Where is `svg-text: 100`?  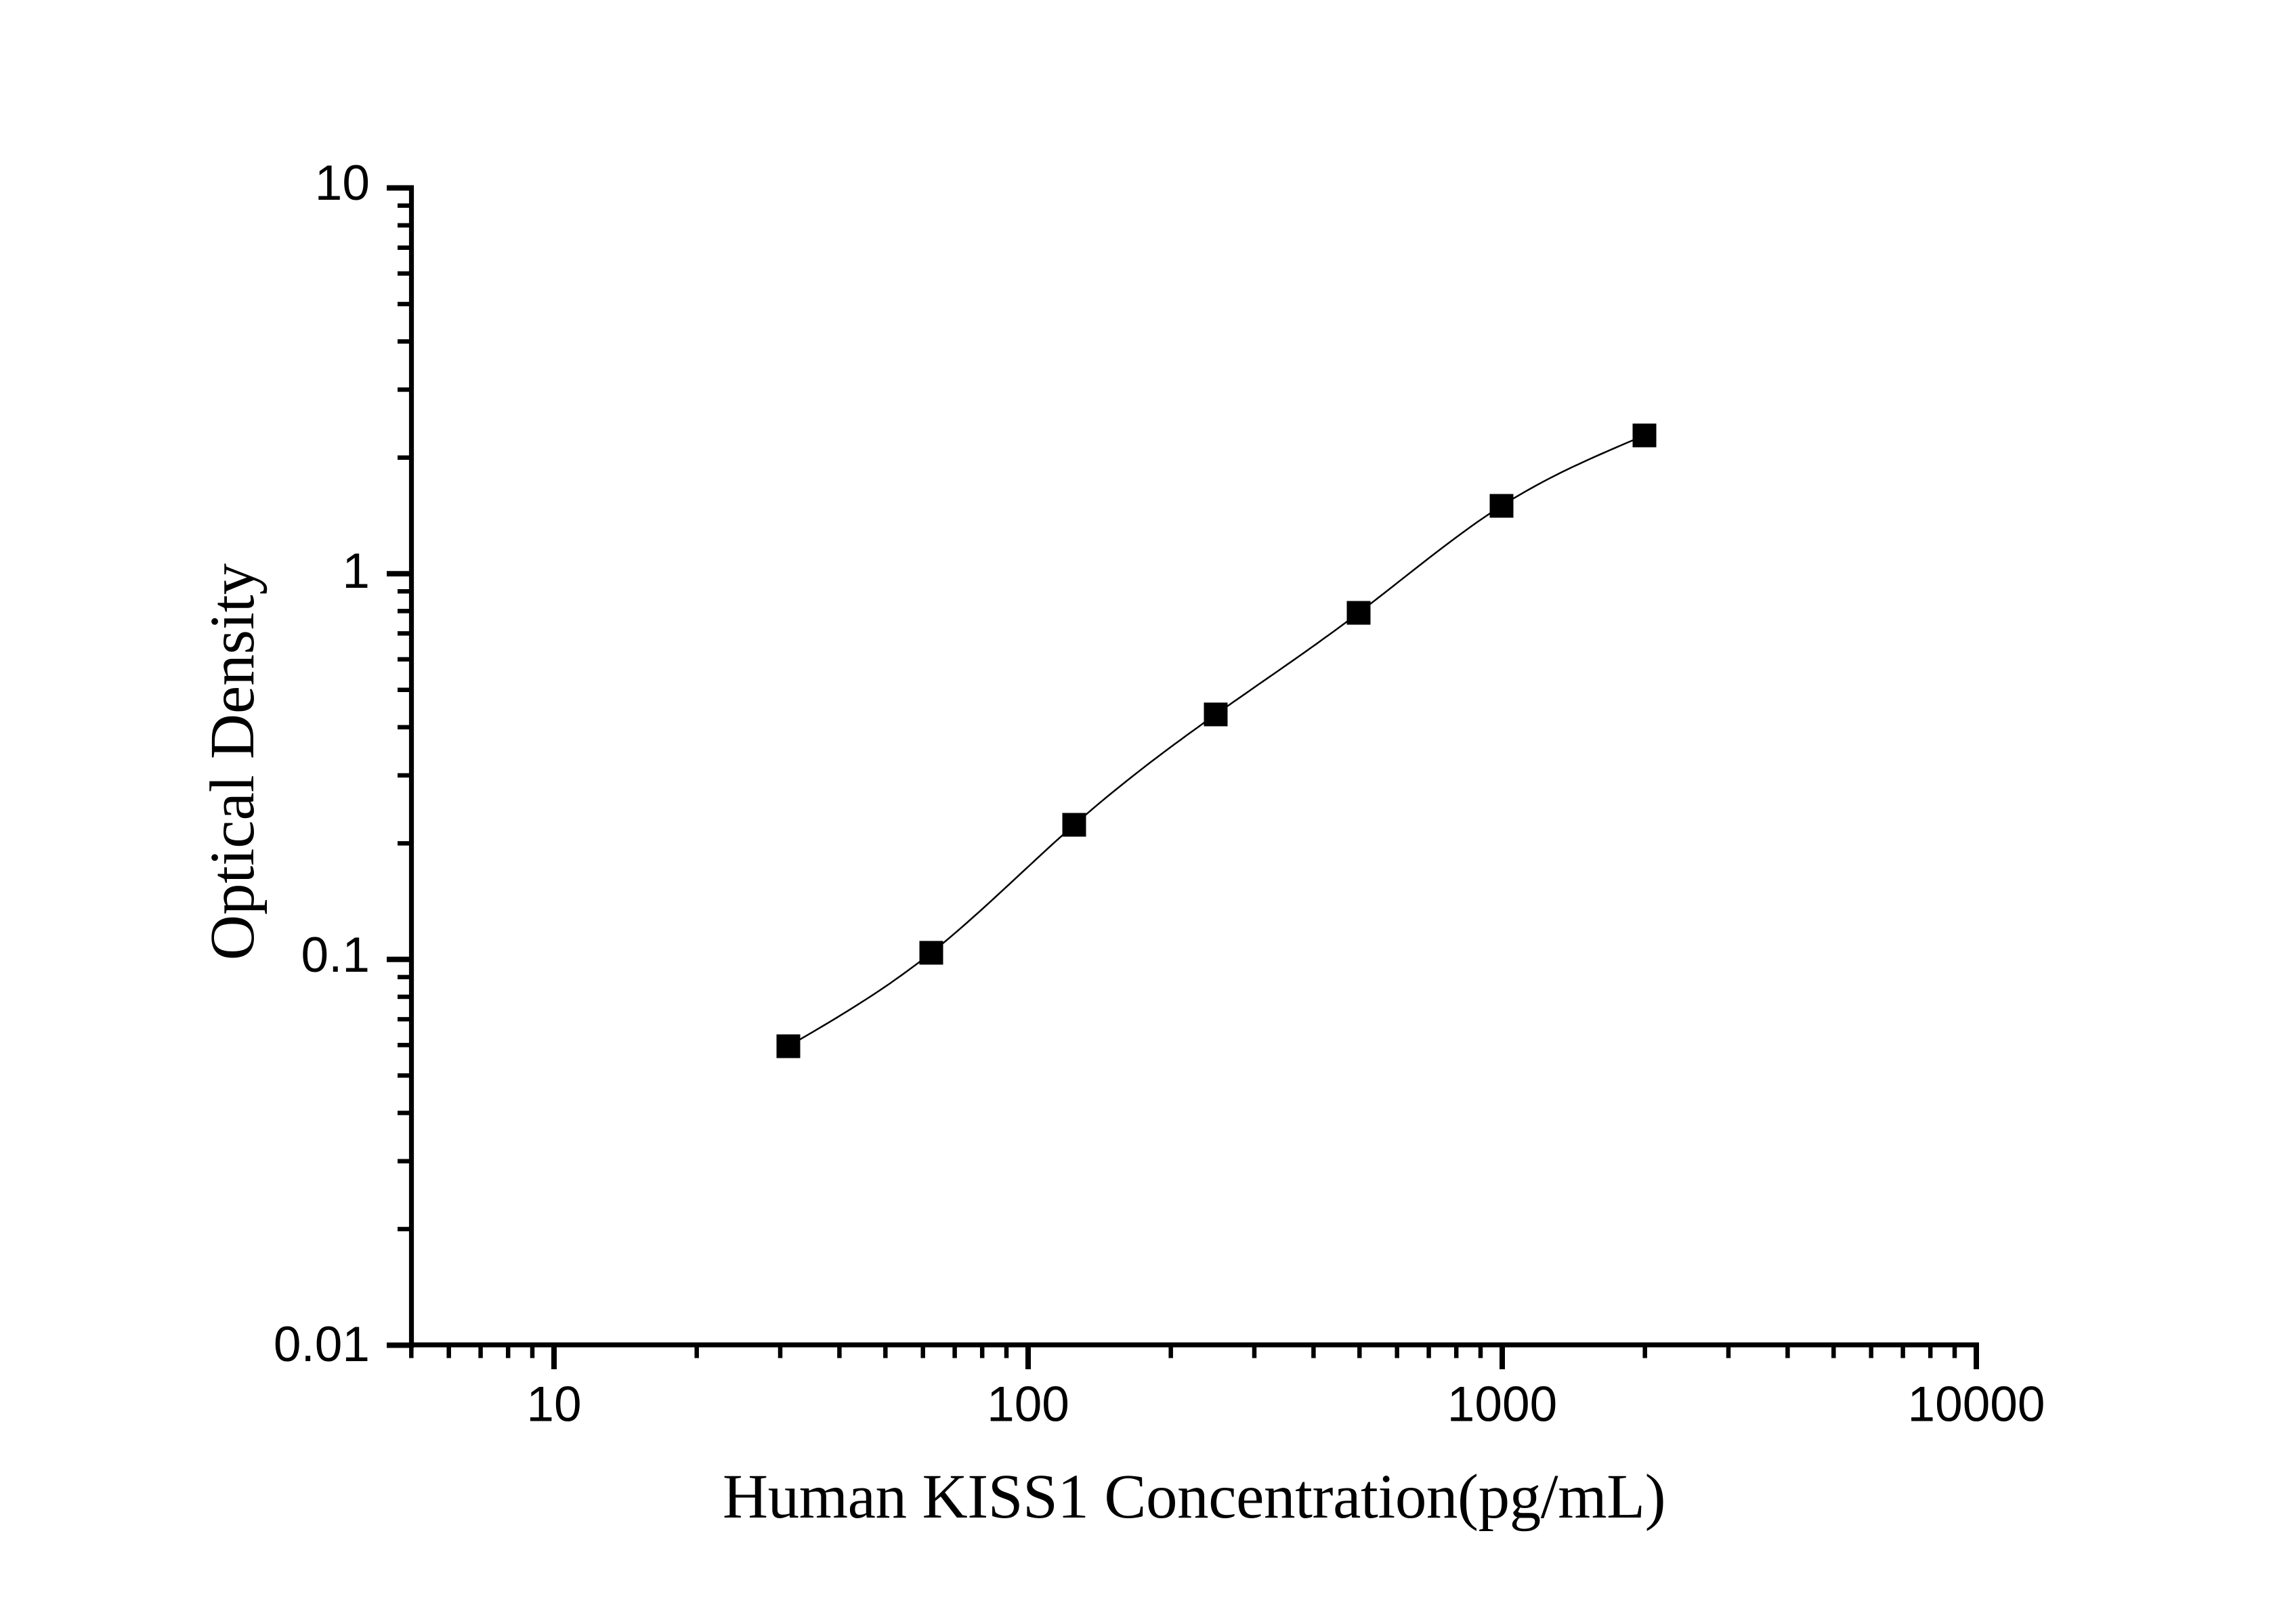
svg-text: 100 is located at coordinates (1028, 1404).